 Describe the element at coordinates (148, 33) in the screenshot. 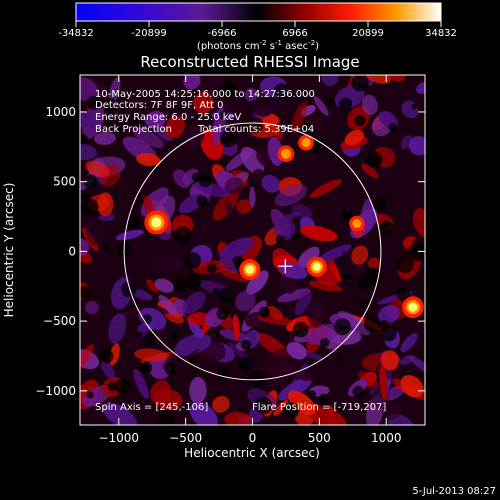

I see `colorbar-tick-label: -20899` at that location.